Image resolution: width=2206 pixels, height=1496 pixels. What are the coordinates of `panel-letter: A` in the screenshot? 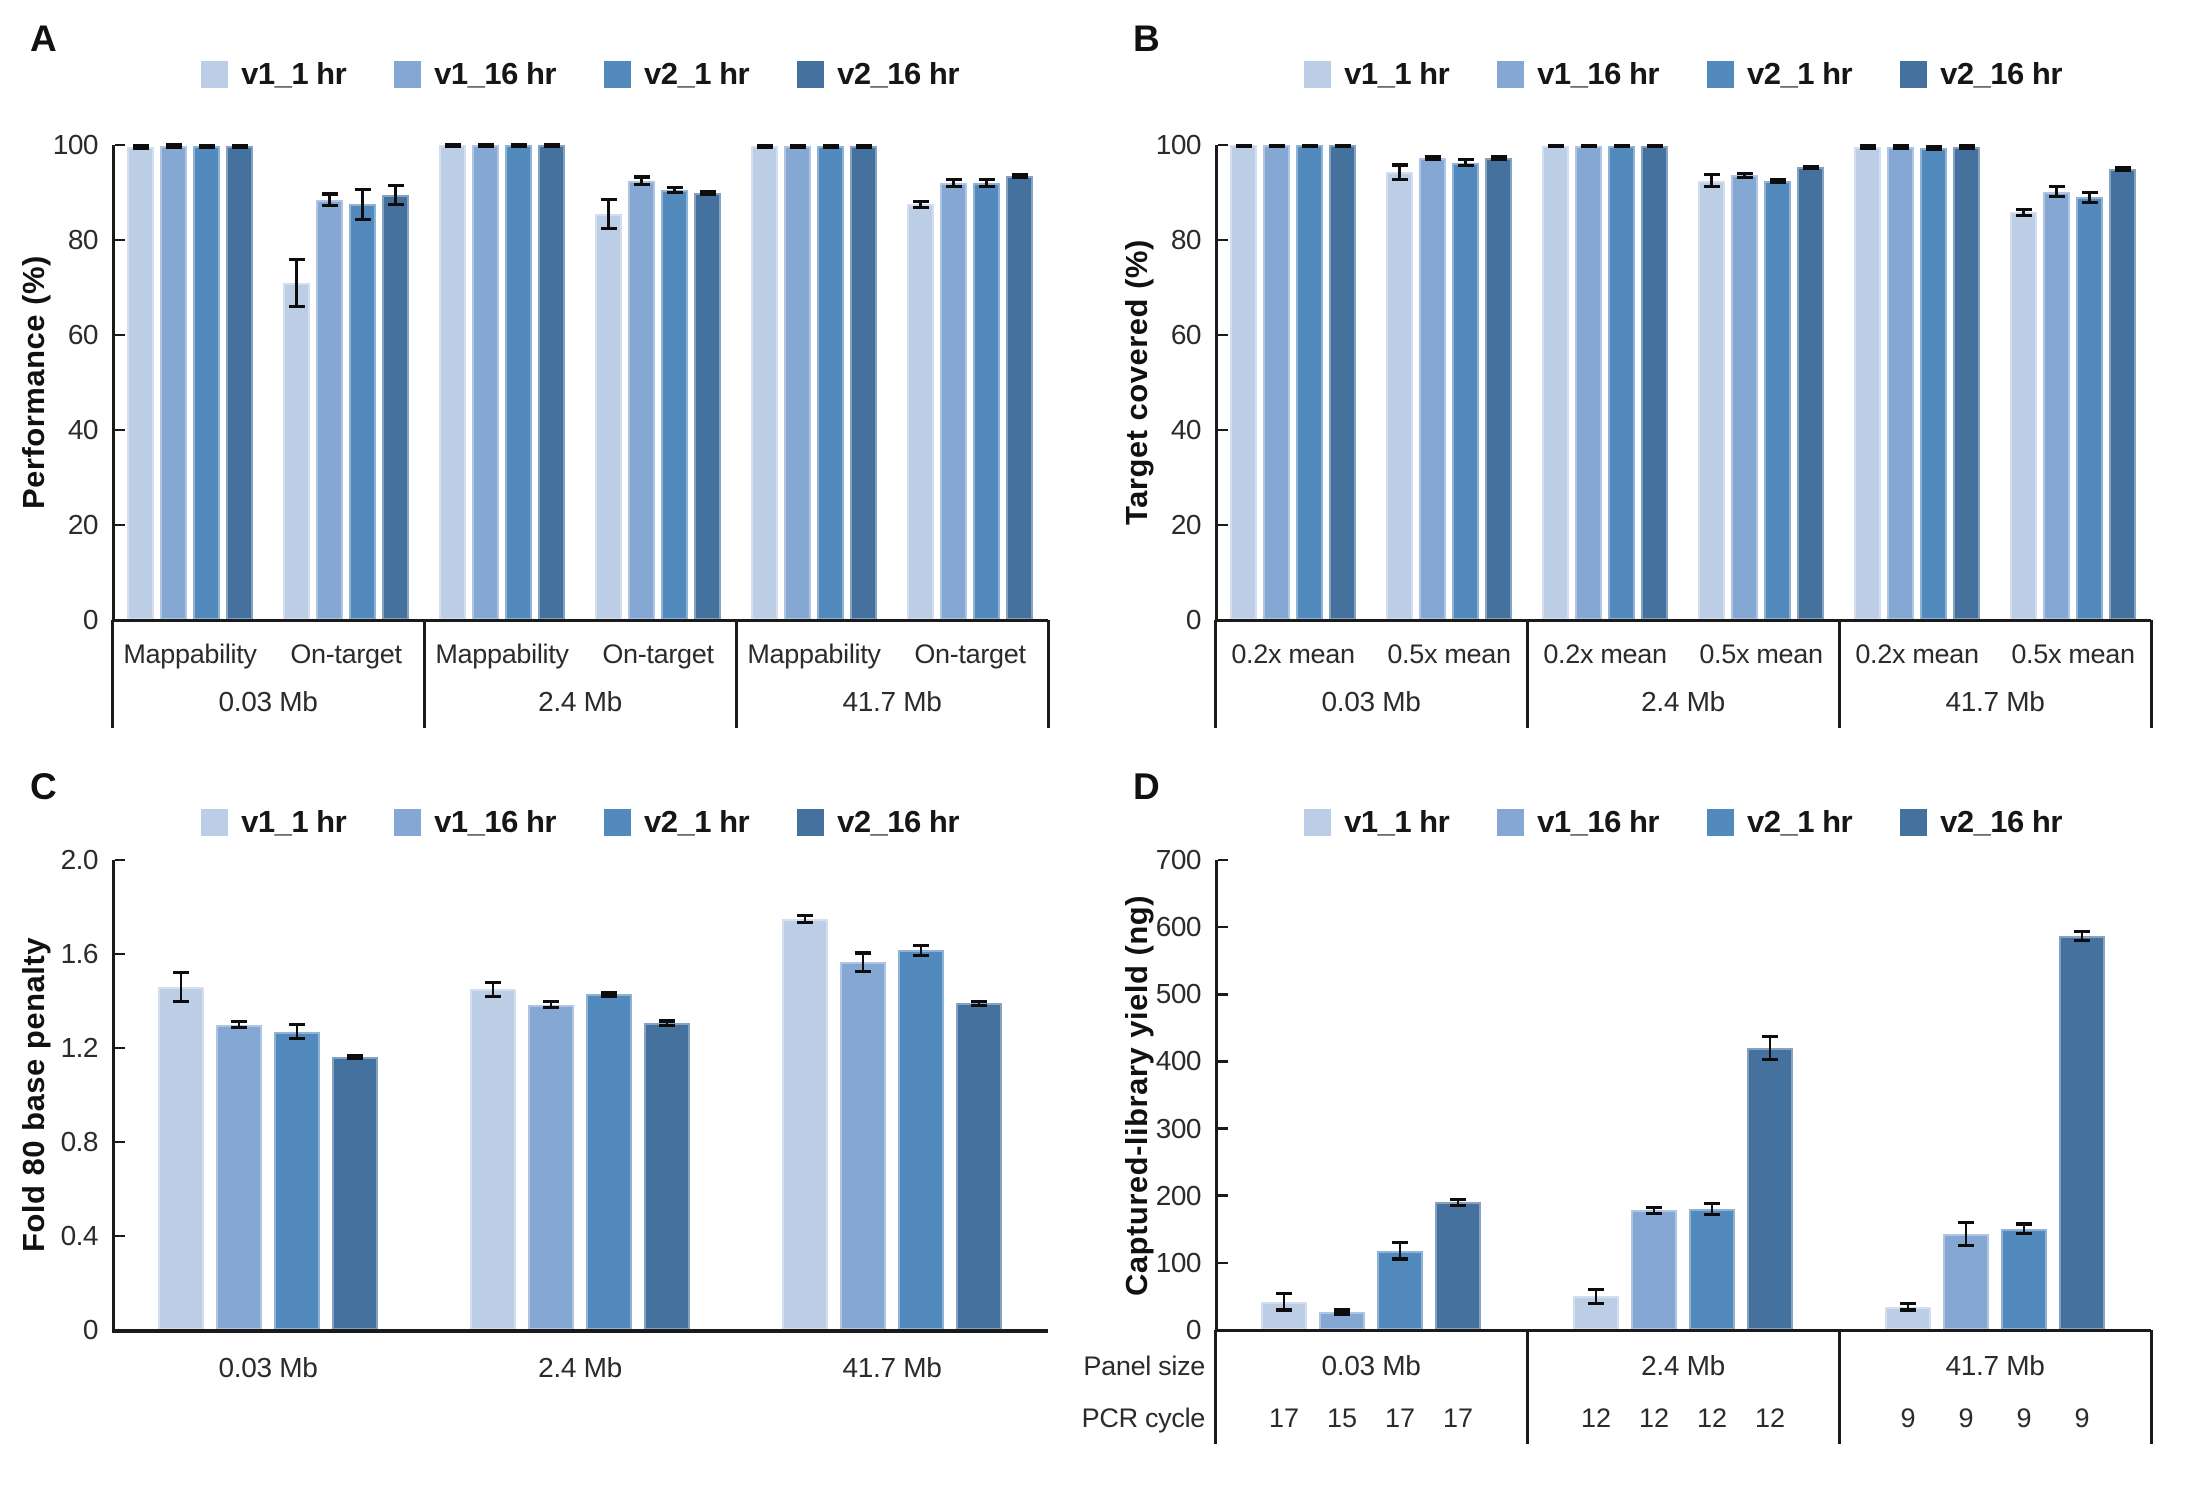 It's located at (43, 38).